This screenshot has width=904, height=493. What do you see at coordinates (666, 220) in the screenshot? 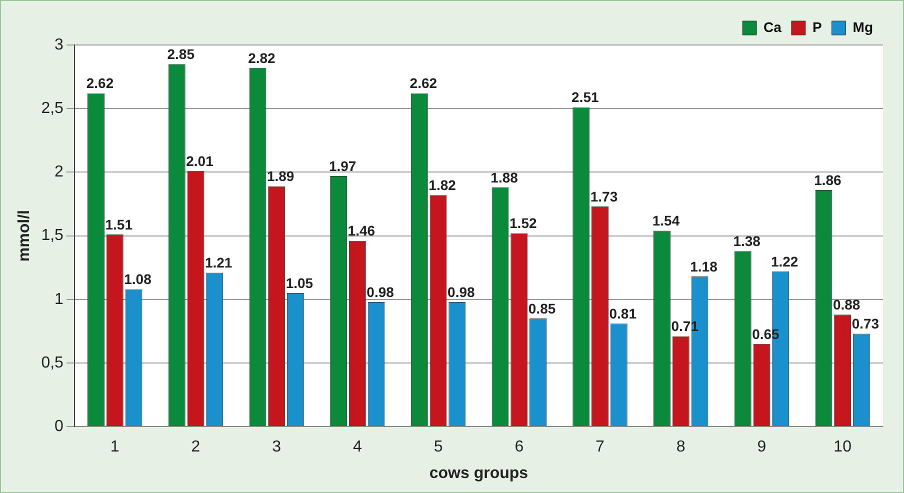
I see `data-label: 1.54` at bounding box center [666, 220].